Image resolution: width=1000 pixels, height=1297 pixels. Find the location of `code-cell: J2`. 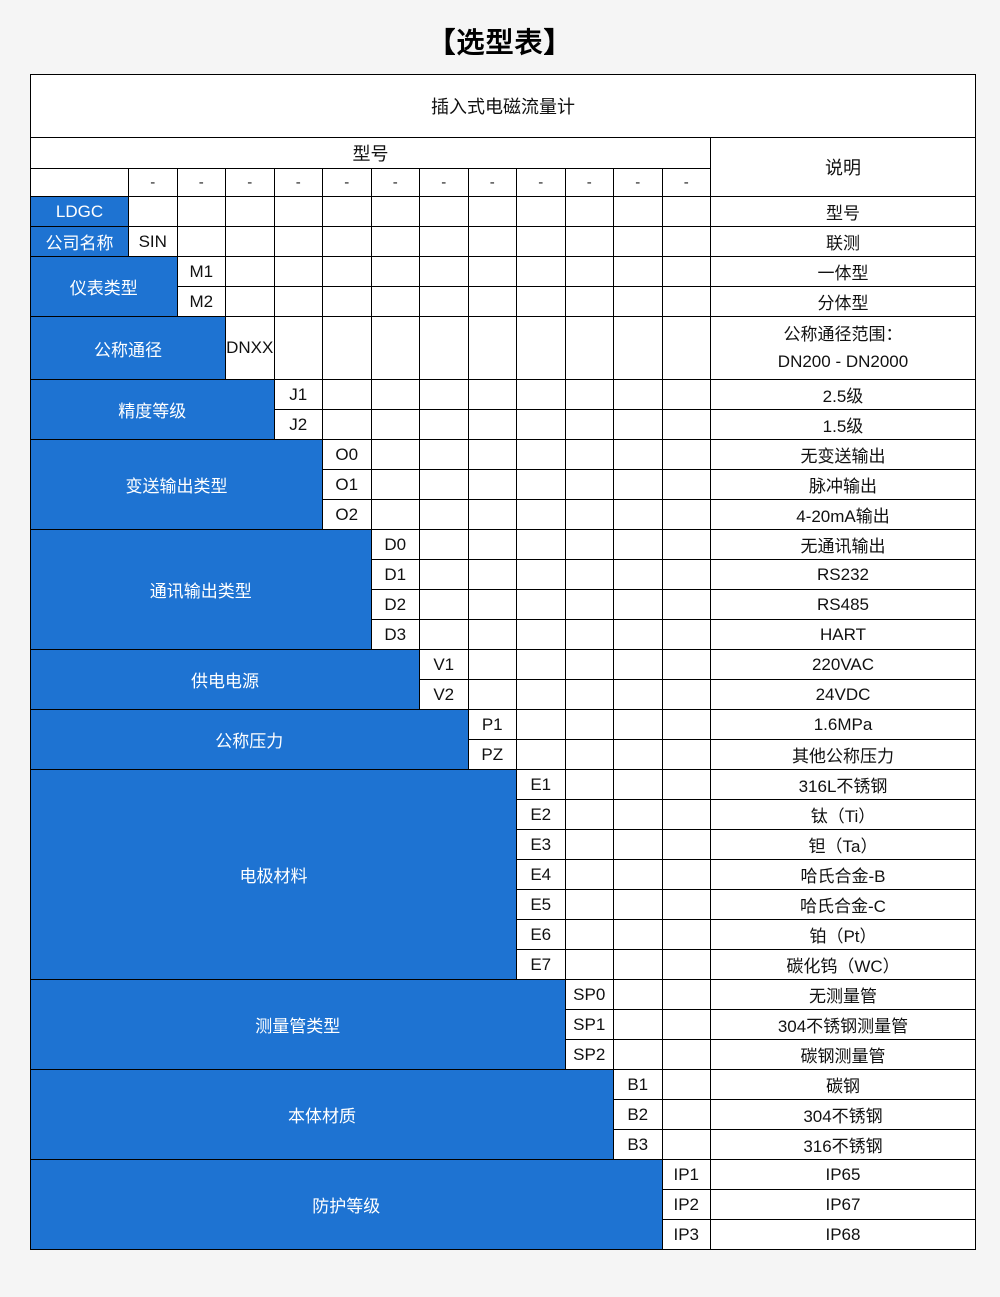

code-cell: J2 is located at coordinates (298, 424).